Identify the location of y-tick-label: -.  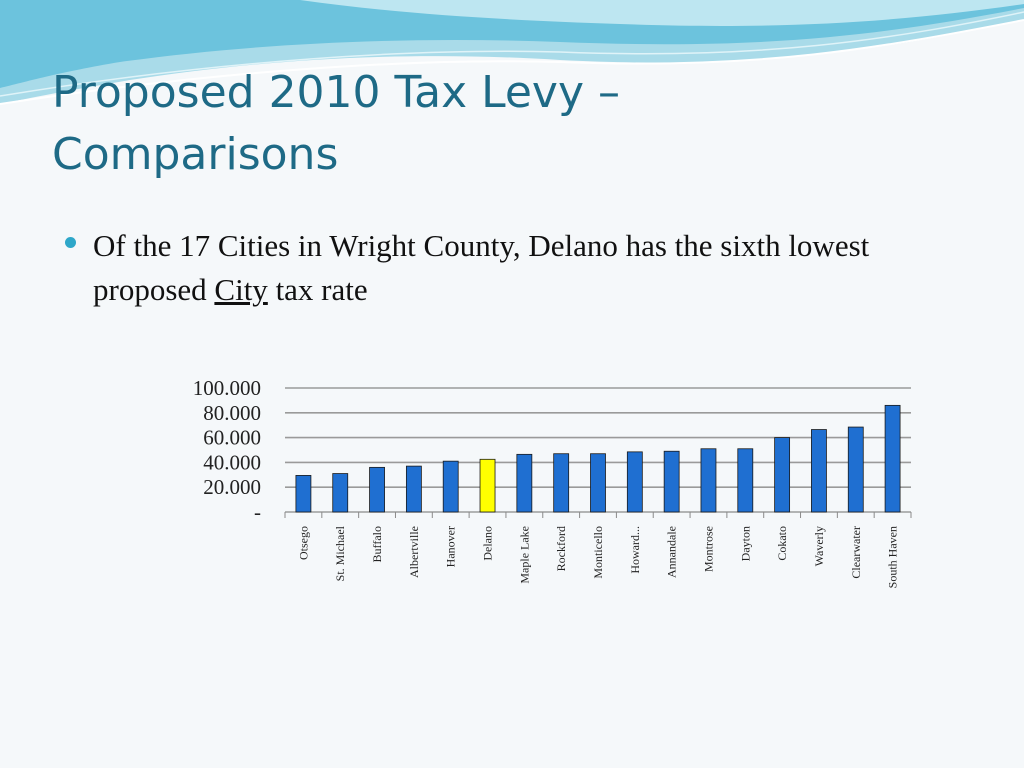
(257, 512).